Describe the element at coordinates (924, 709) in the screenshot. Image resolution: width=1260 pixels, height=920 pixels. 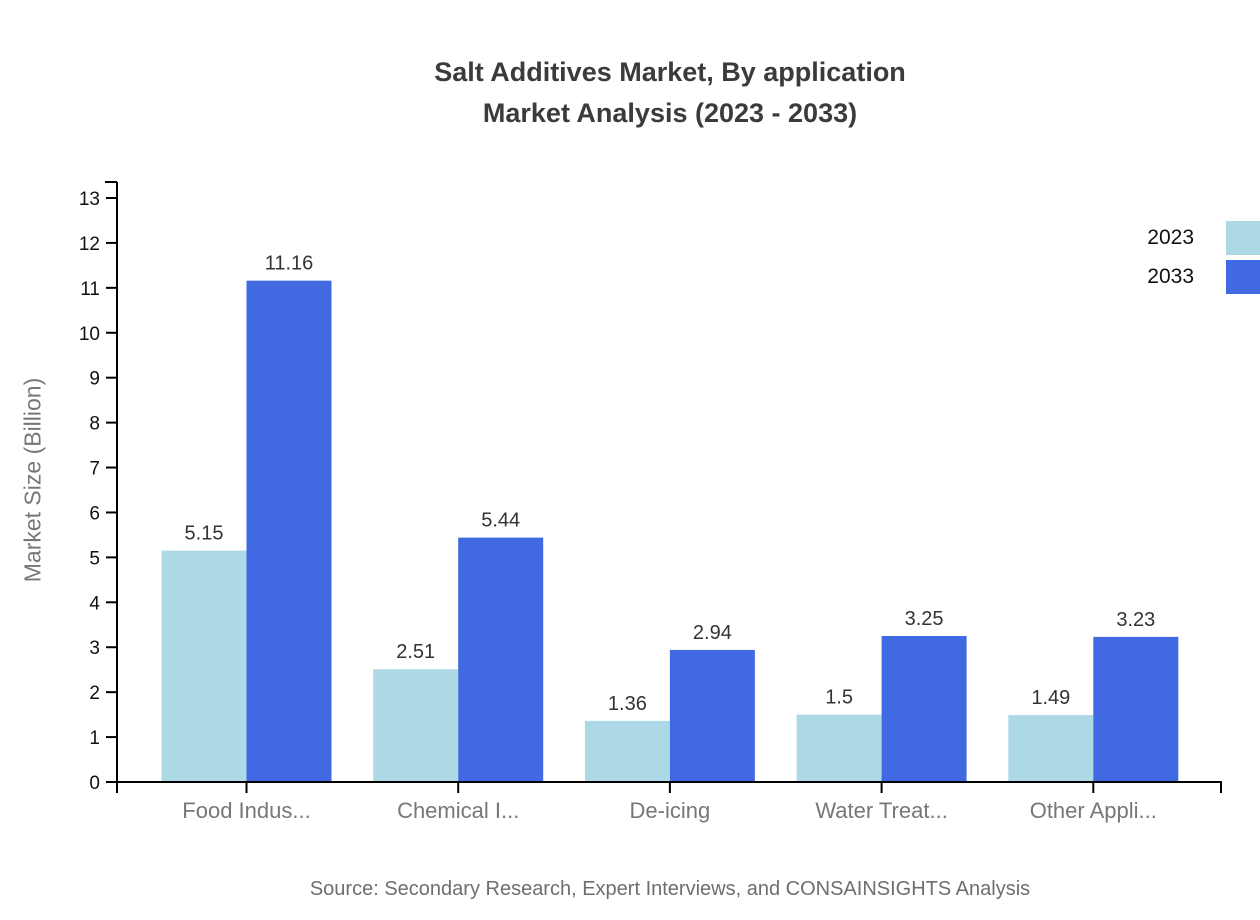
I see `bar-2033-water-treat` at that location.